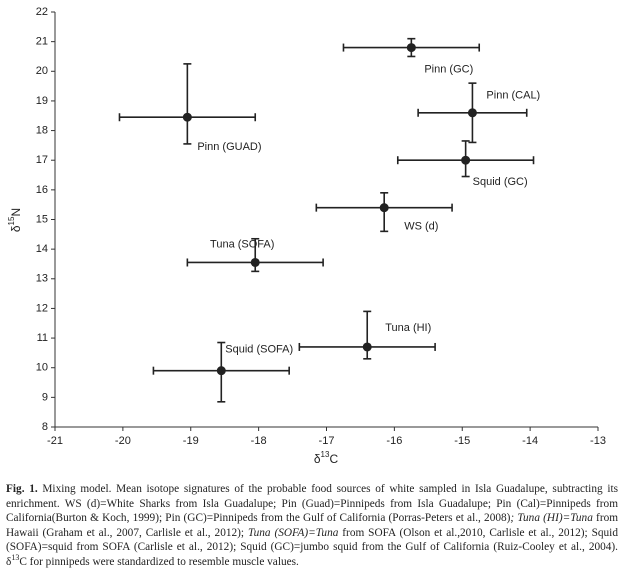  What do you see at coordinates (42, 130) in the screenshot?
I see `y-tick-label: 18` at bounding box center [42, 130].